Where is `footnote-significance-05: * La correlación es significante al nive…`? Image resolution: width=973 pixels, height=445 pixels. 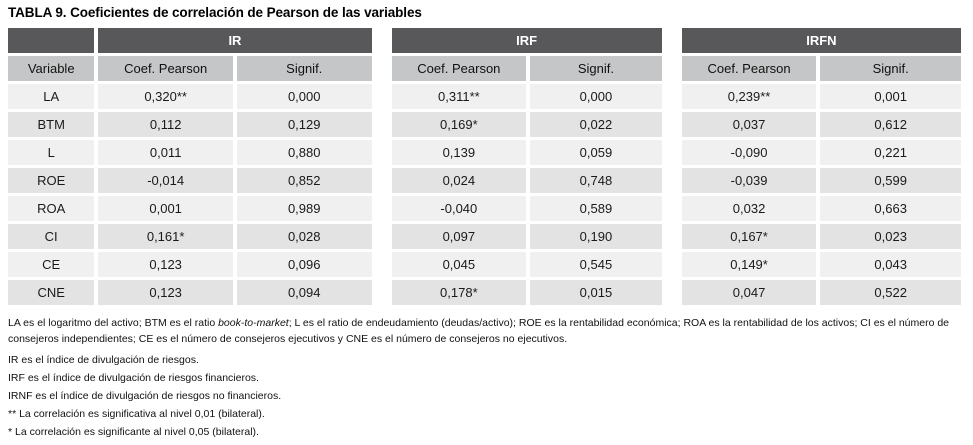
footnote-significance-05: * La correlación es significante al nive… is located at coordinates (133, 432).